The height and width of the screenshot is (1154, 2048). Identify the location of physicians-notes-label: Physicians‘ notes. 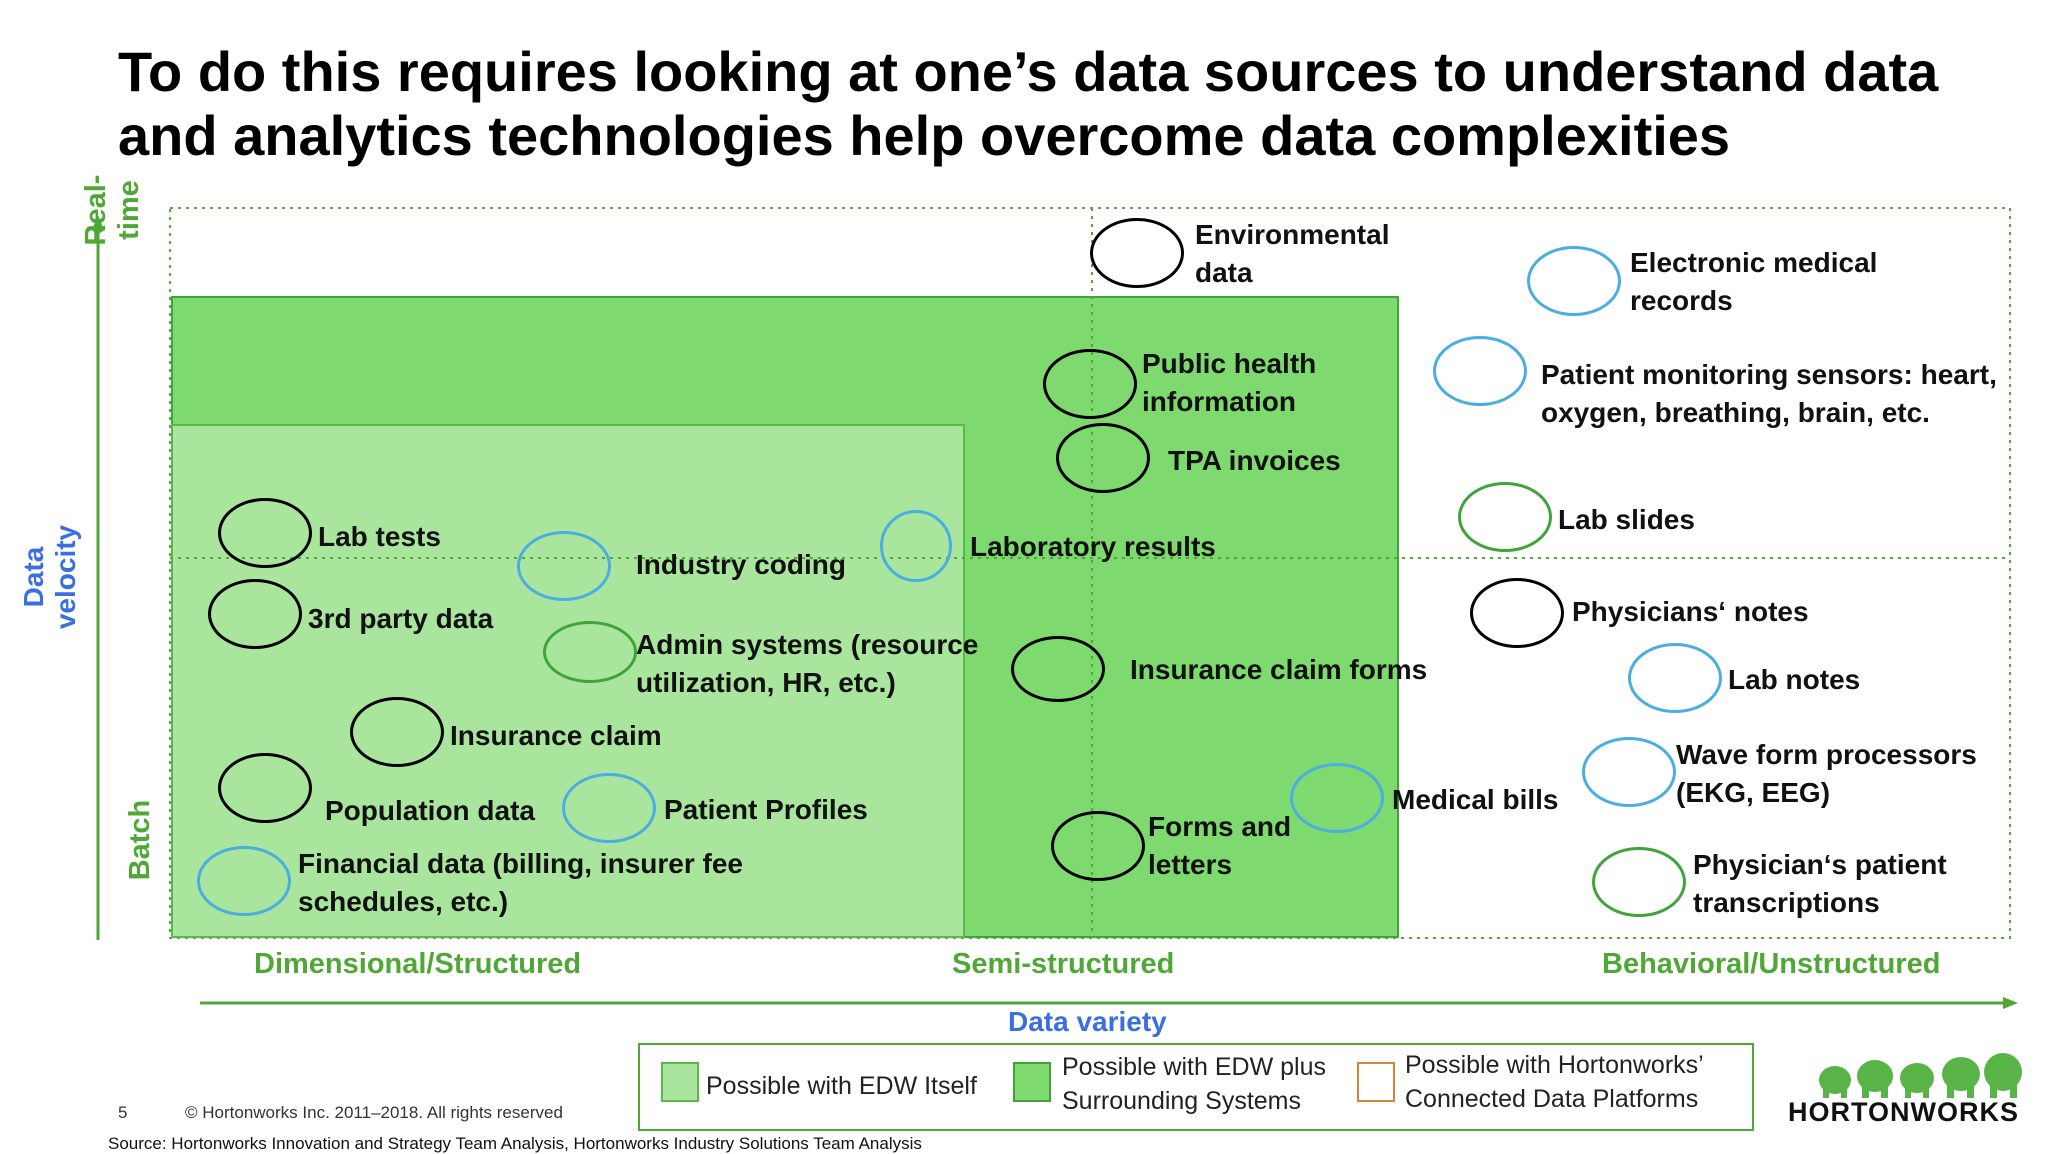
(1690, 611).